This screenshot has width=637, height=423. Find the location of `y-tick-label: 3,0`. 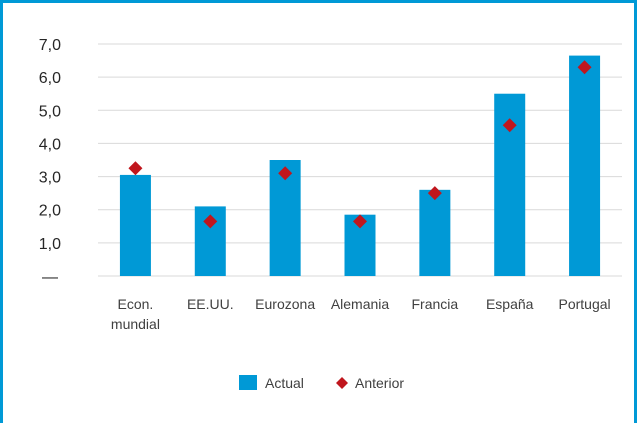

y-tick-label: 3,0 is located at coordinates (50, 178).